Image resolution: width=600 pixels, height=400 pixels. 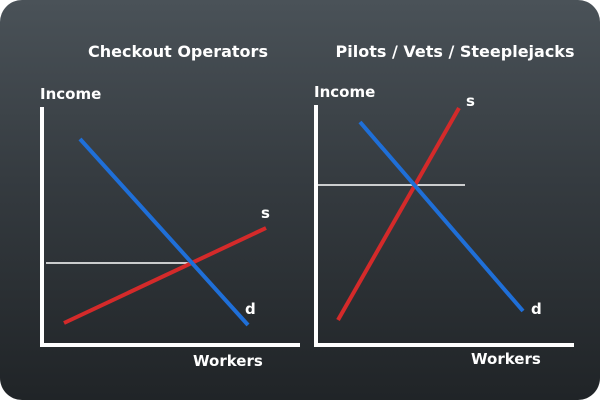 What do you see at coordinates (455, 51) in the screenshot?
I see `panel-title: Pilots / Vets / Steeplejacks` at bounding box center [455, 51].